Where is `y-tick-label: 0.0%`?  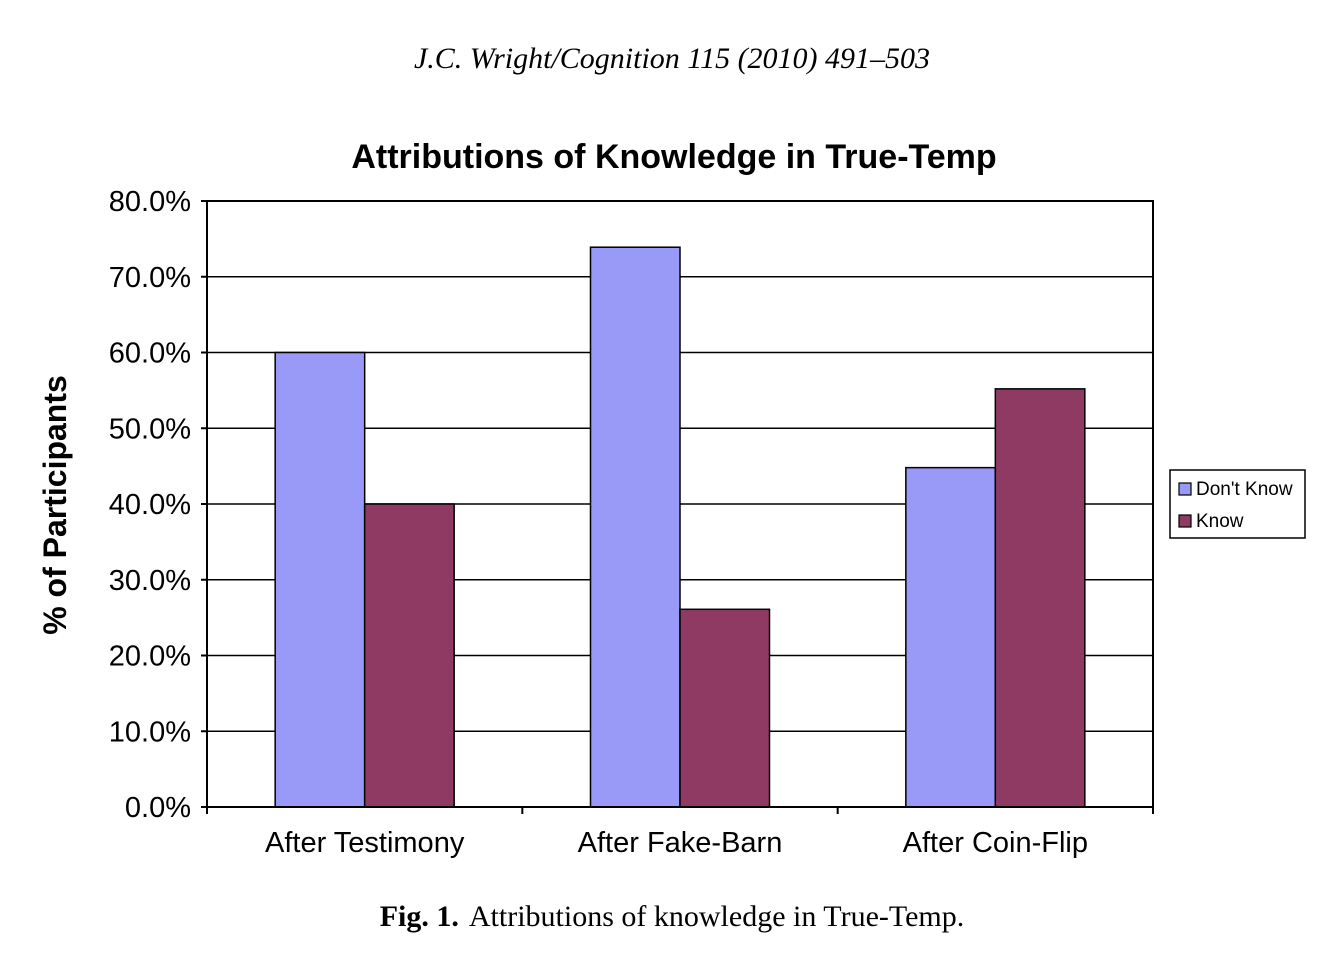
y-tick-label: 0.0% is located at coordinates (158, 808).